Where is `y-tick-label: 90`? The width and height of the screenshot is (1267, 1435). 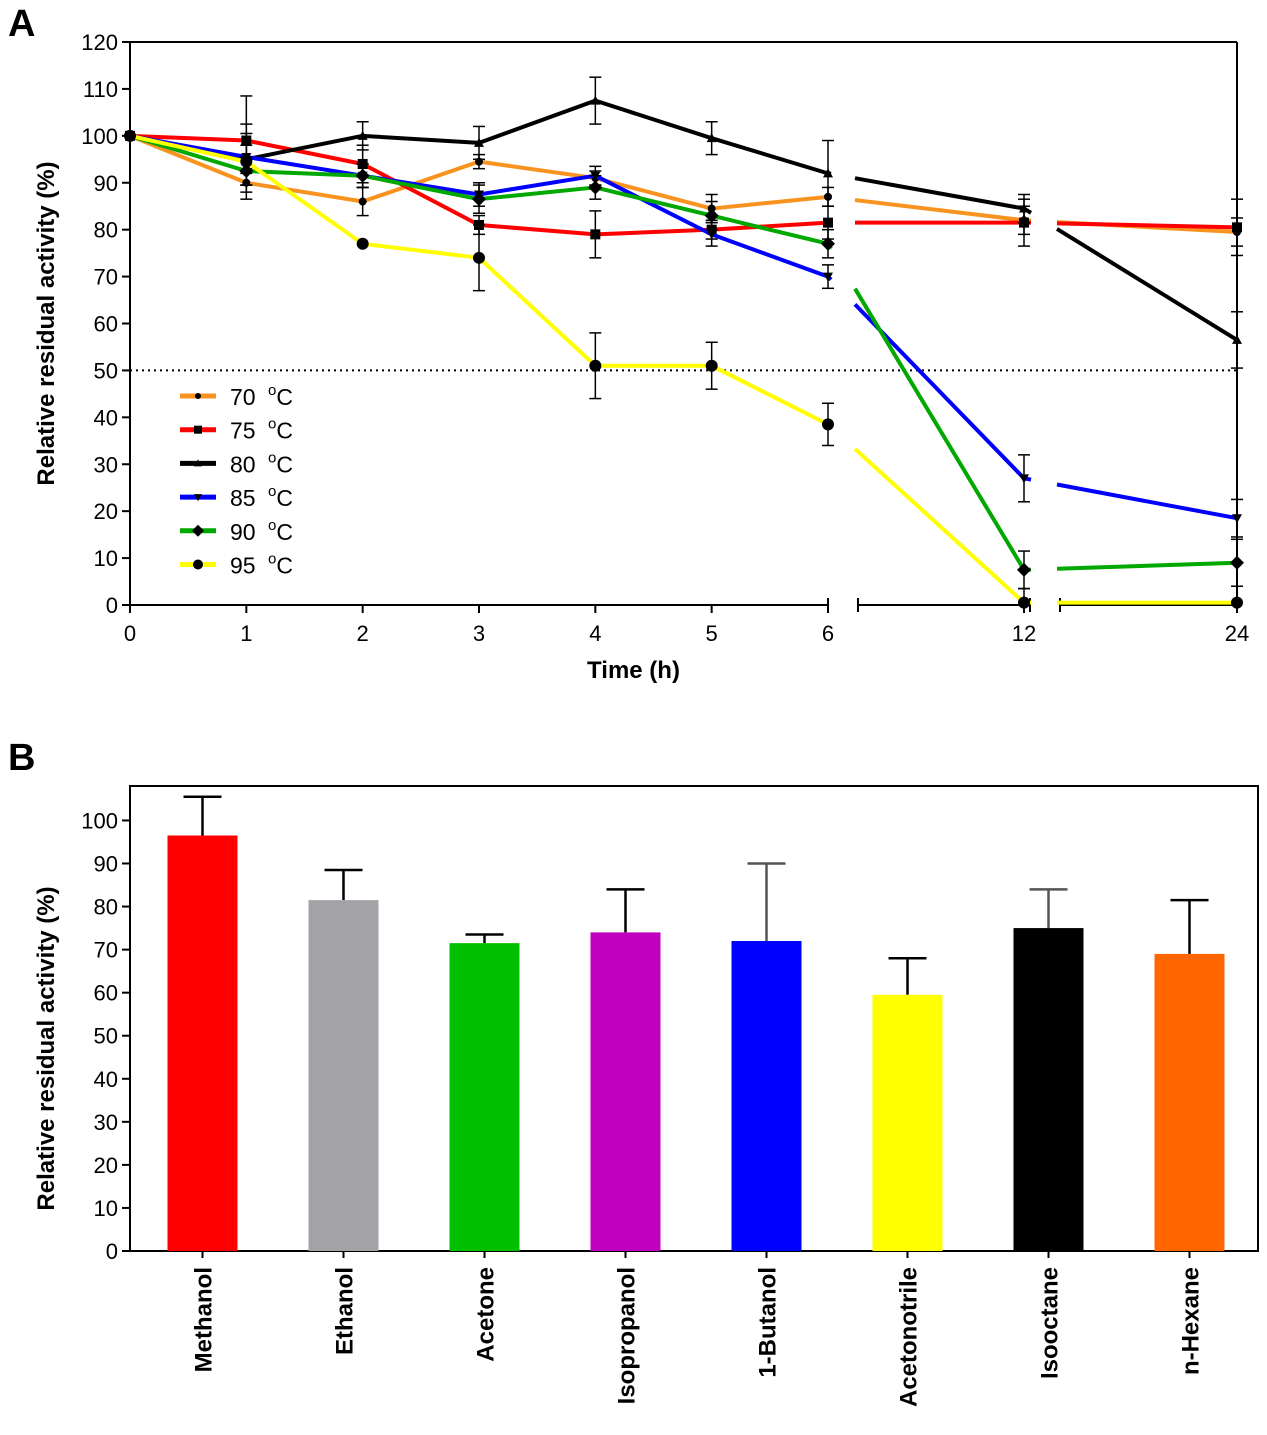 y-tick-label: 90 is located at coordinates (106, 864).